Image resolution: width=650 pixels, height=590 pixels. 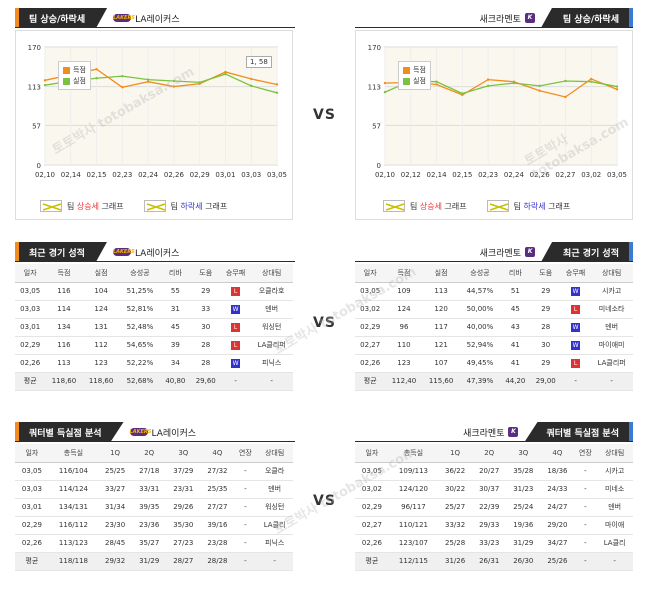 I want to click on table-cell: 30, so click(x=205, y=327).